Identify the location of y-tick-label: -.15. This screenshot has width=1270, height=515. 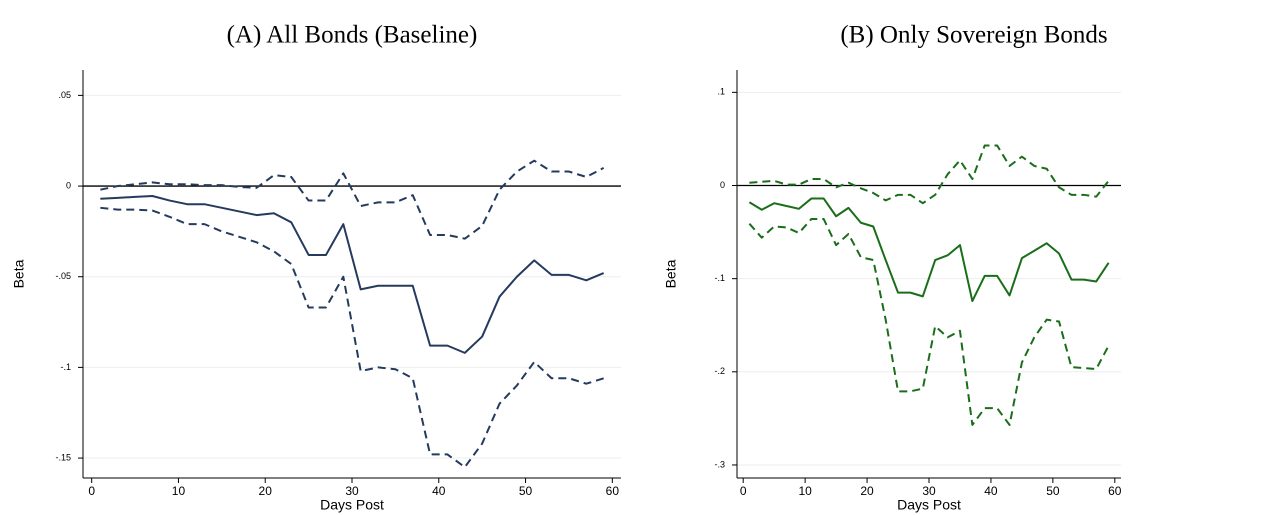
(63, 457).